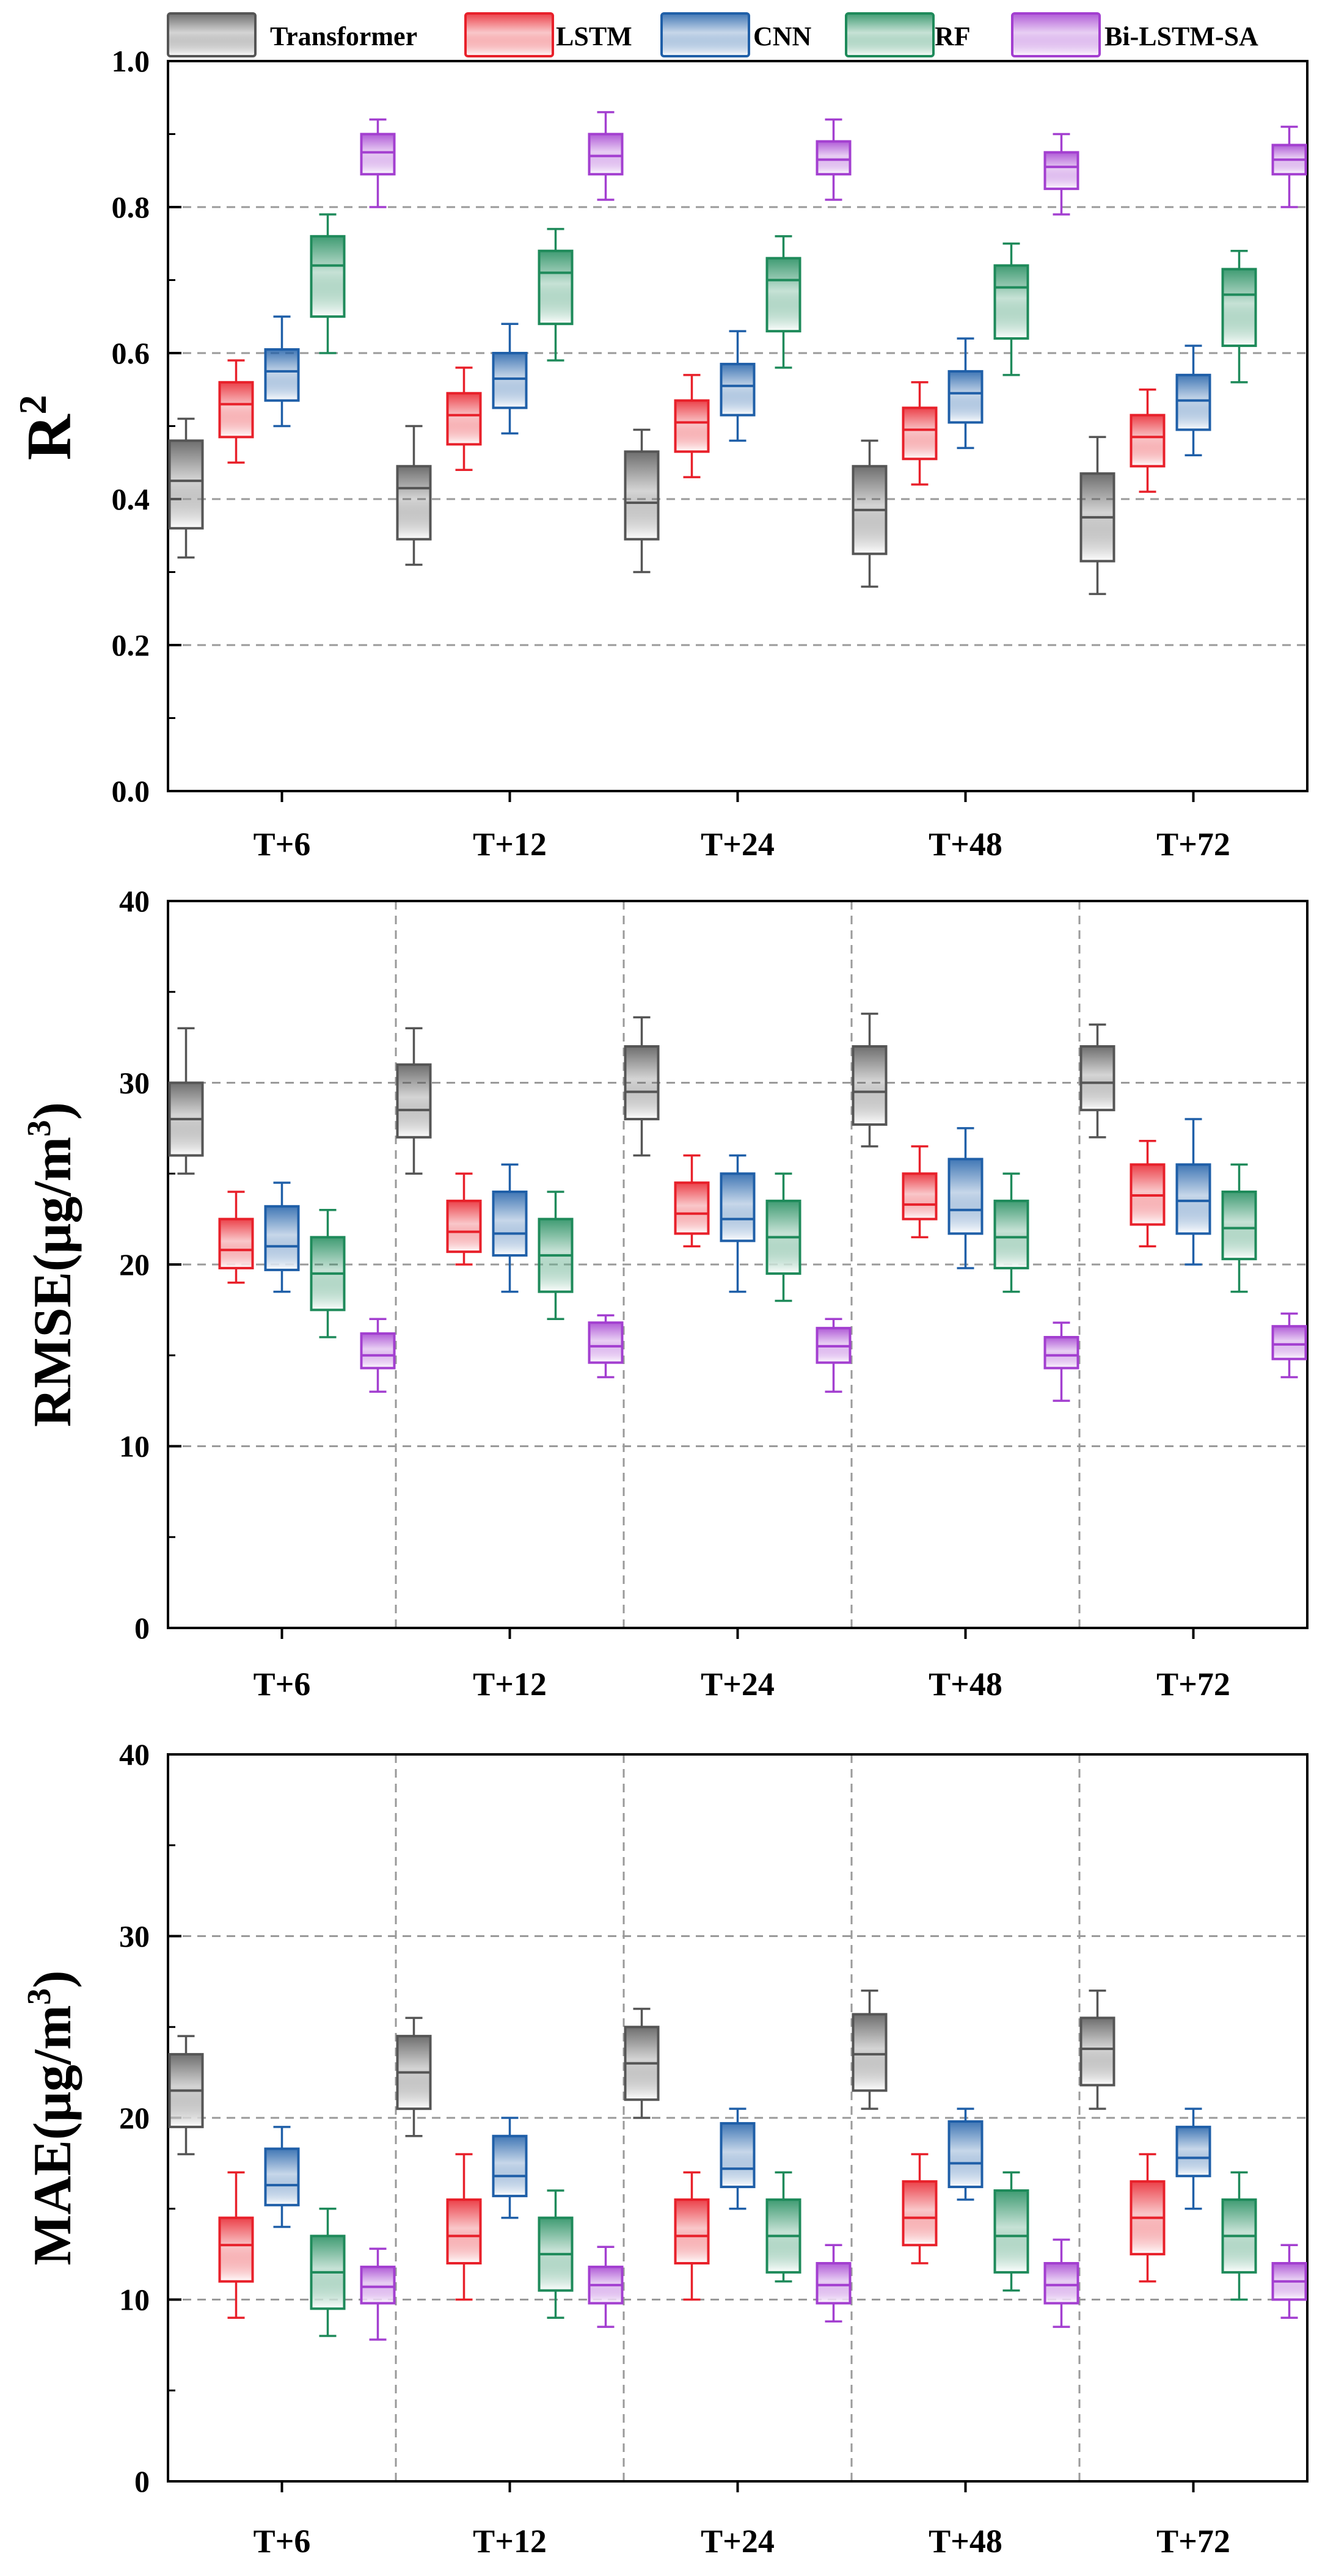 The height and width of the screenshot is (2576, 1336). What do you see at coordinates (1193, 844) in the screenshot?
I see `x-tick-label: T+72` at bounding box center [1193, 844].